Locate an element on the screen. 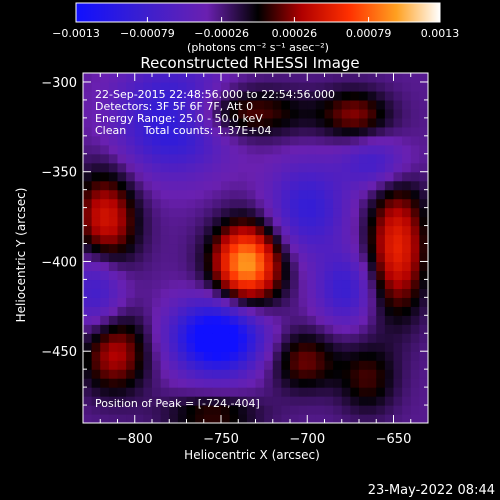 Image resolution: width=500 pixels, height=500 pixels. annotation-time: 22-Sep-2015 22:48:56.000 to 22:54:56.000 is located at coordinates (215, 94).